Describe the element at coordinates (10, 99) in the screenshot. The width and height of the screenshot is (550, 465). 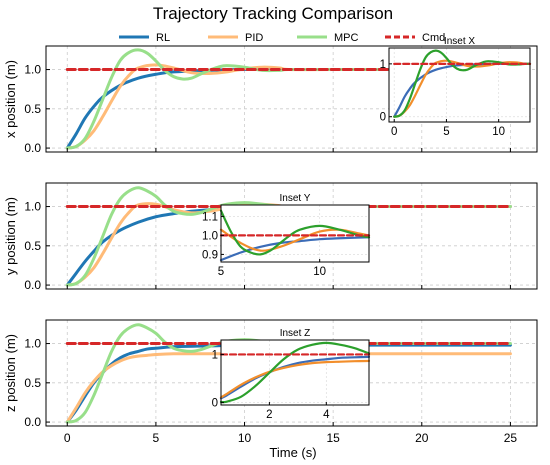
I see `y-axis-label: x position (m)` at that location.